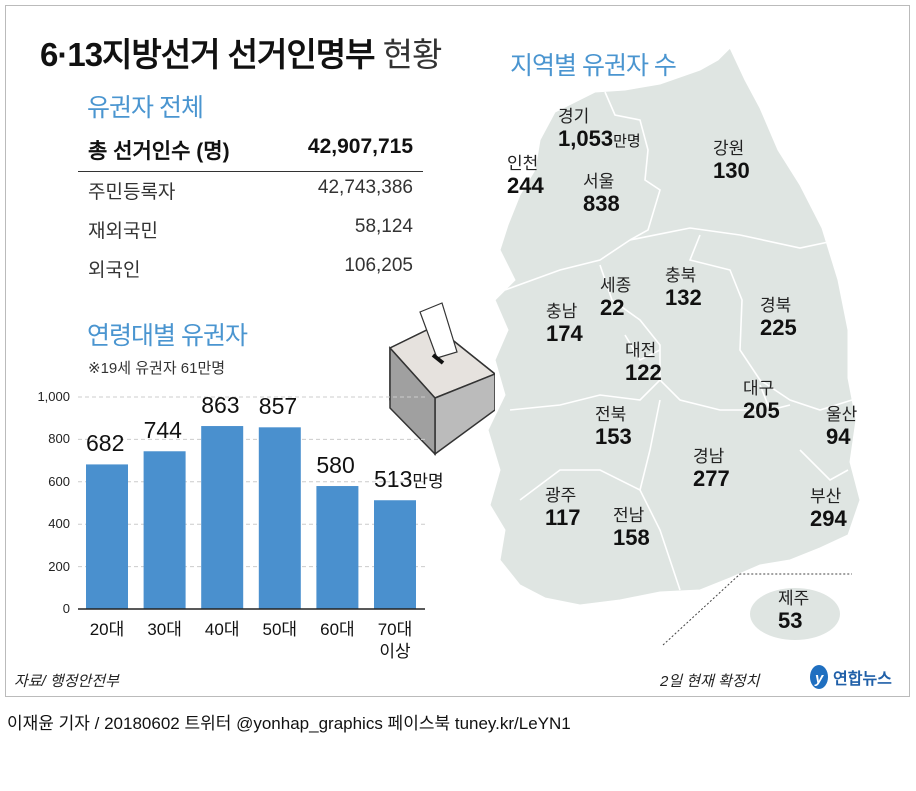 This screenshot has width=916, height=791. What do you see at coordinates (250, 190) in the screenshot?
I see `resident-row: 주민등록자 42,743,386` at bounding box center [250, 190].